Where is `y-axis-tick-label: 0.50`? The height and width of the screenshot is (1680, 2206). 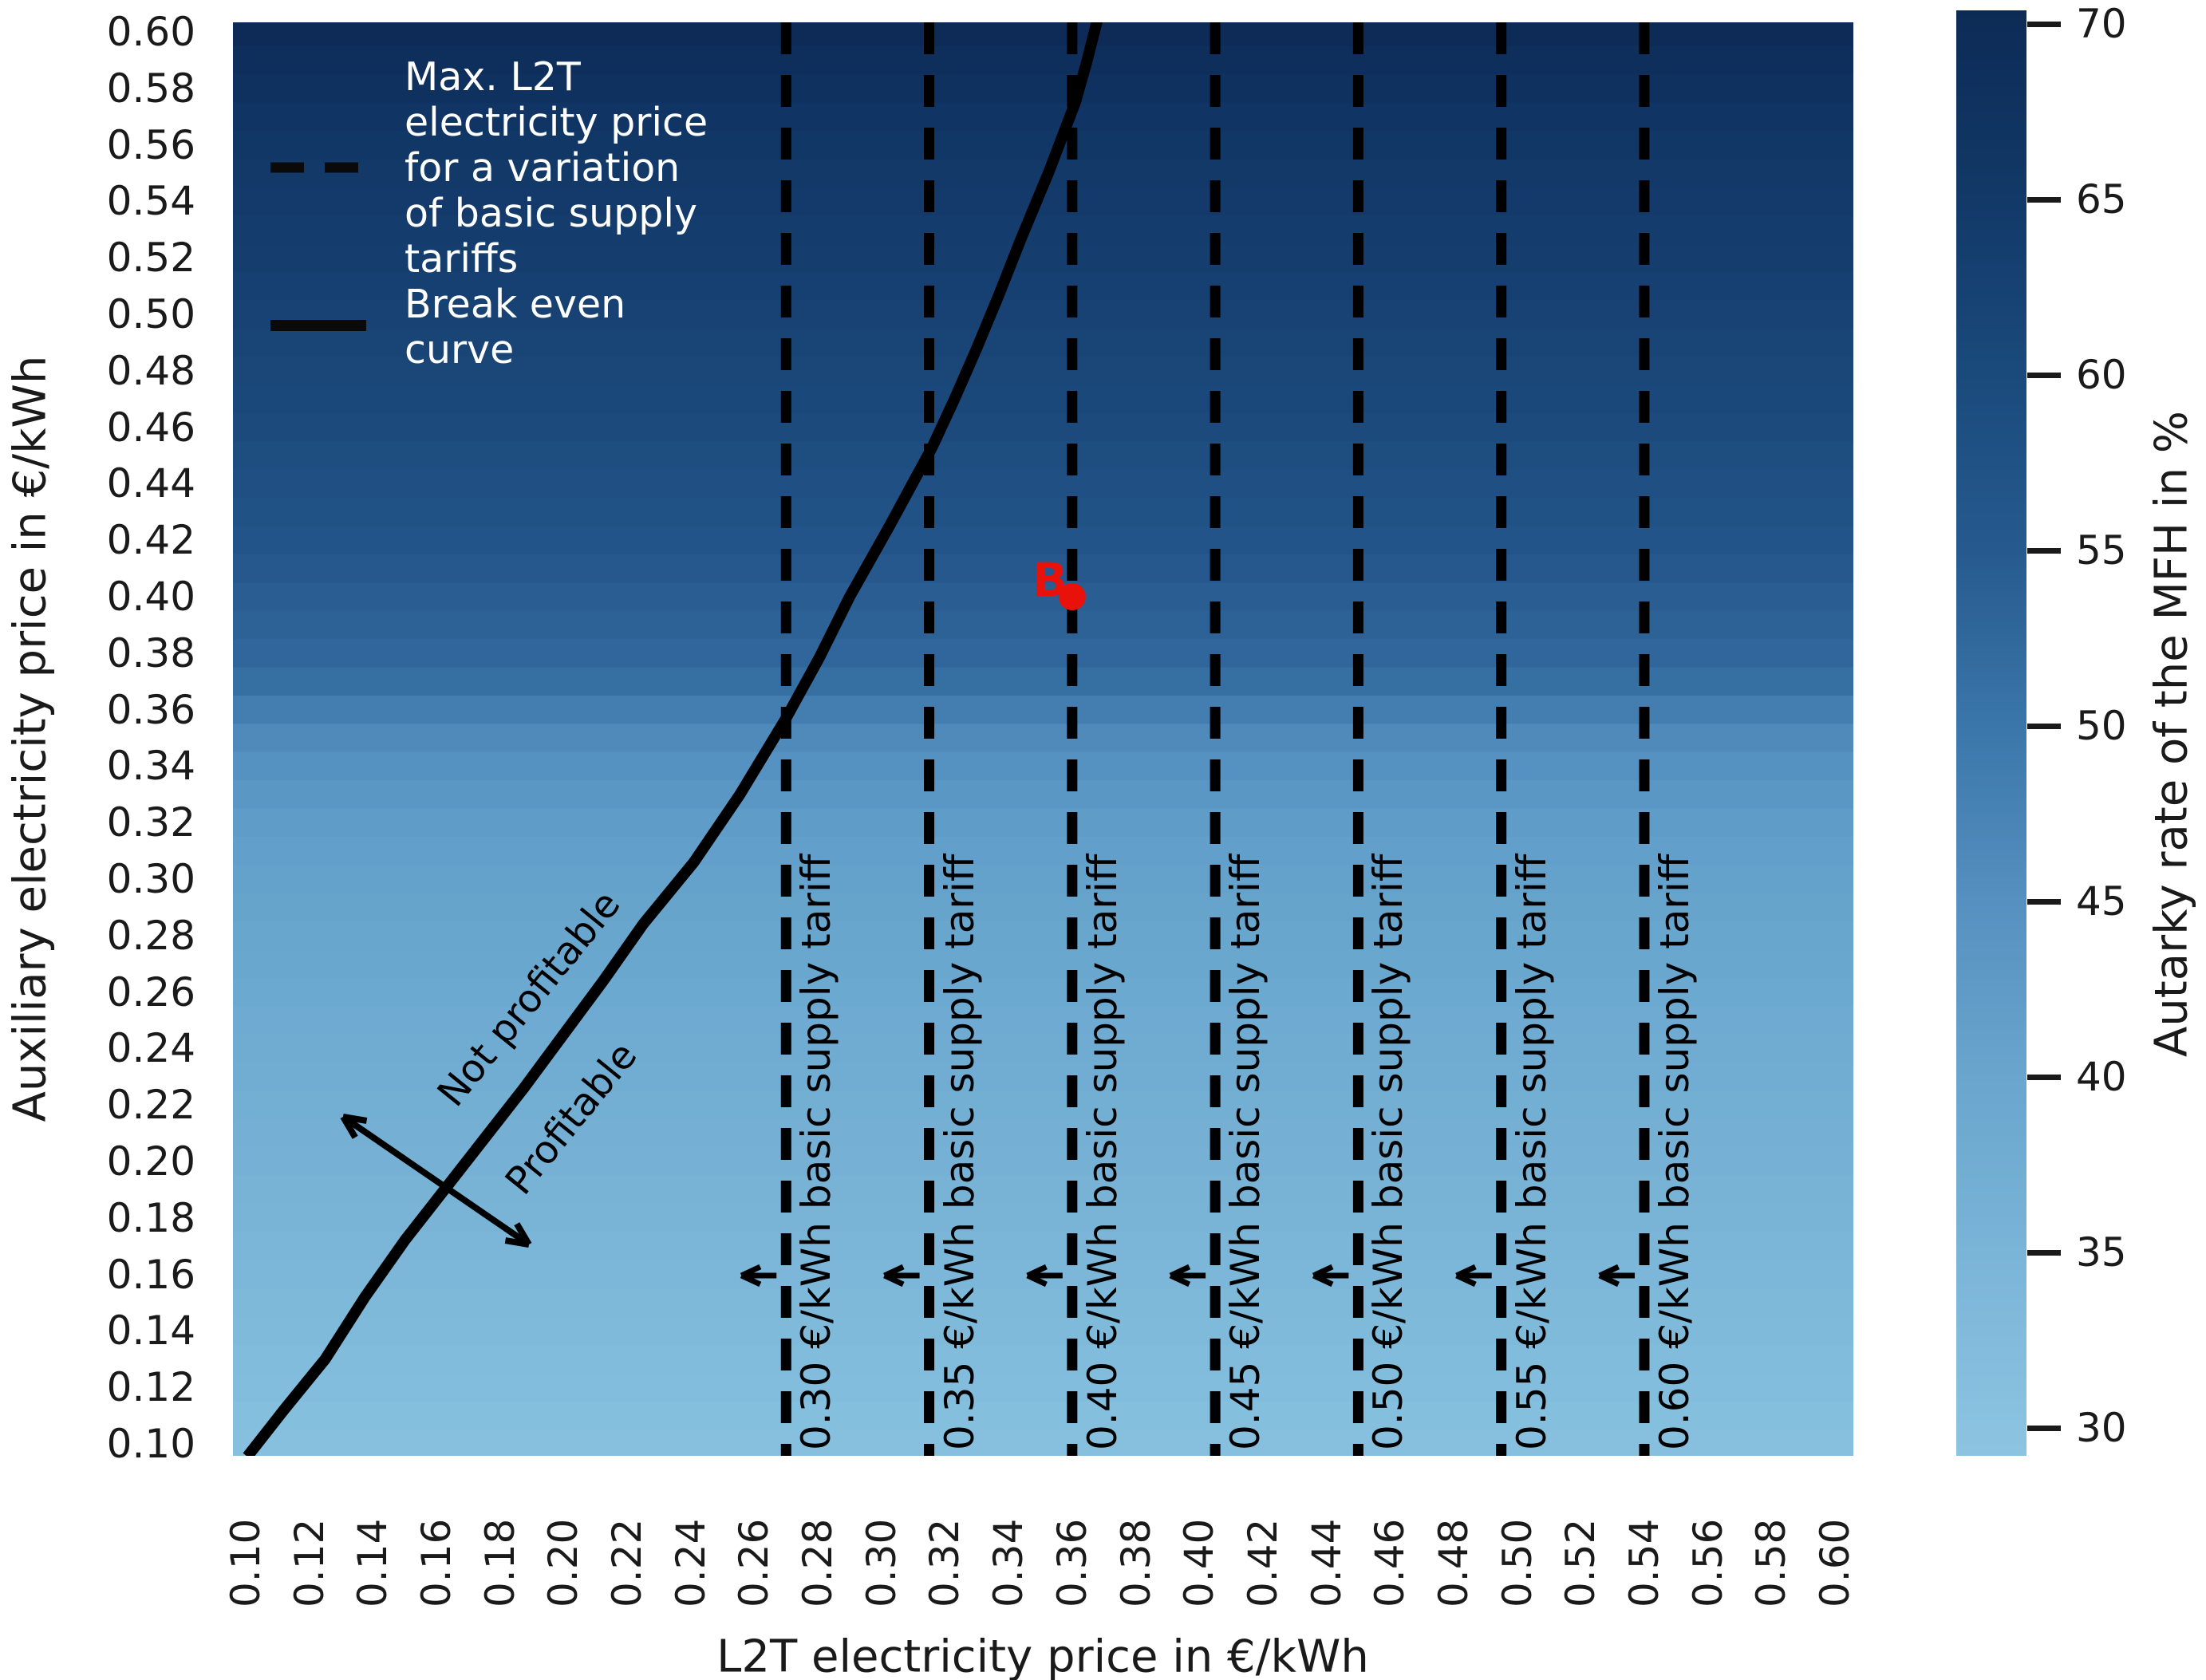
y-axis-tick-label: 0.50 is located at coordinates (150, 314).